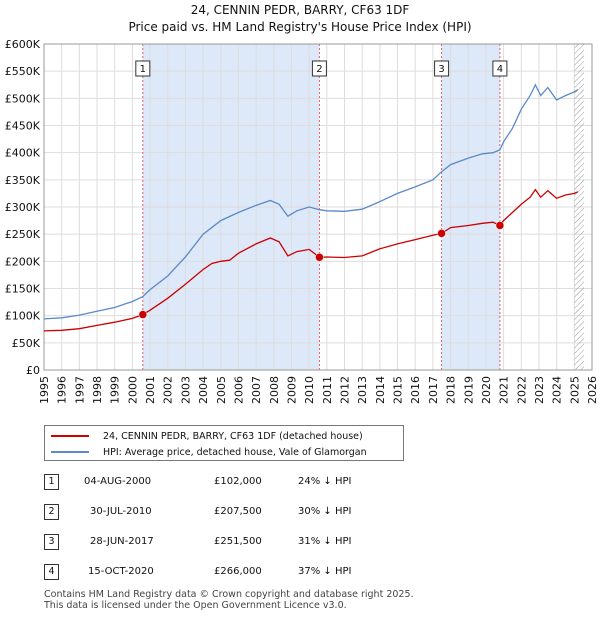 The height and width of the screenshot is (620, 600). What do you see at coordinates (380, 390) in the screenshot?
I see `x-tick-label: 2014` at bounding box center [380, 390].